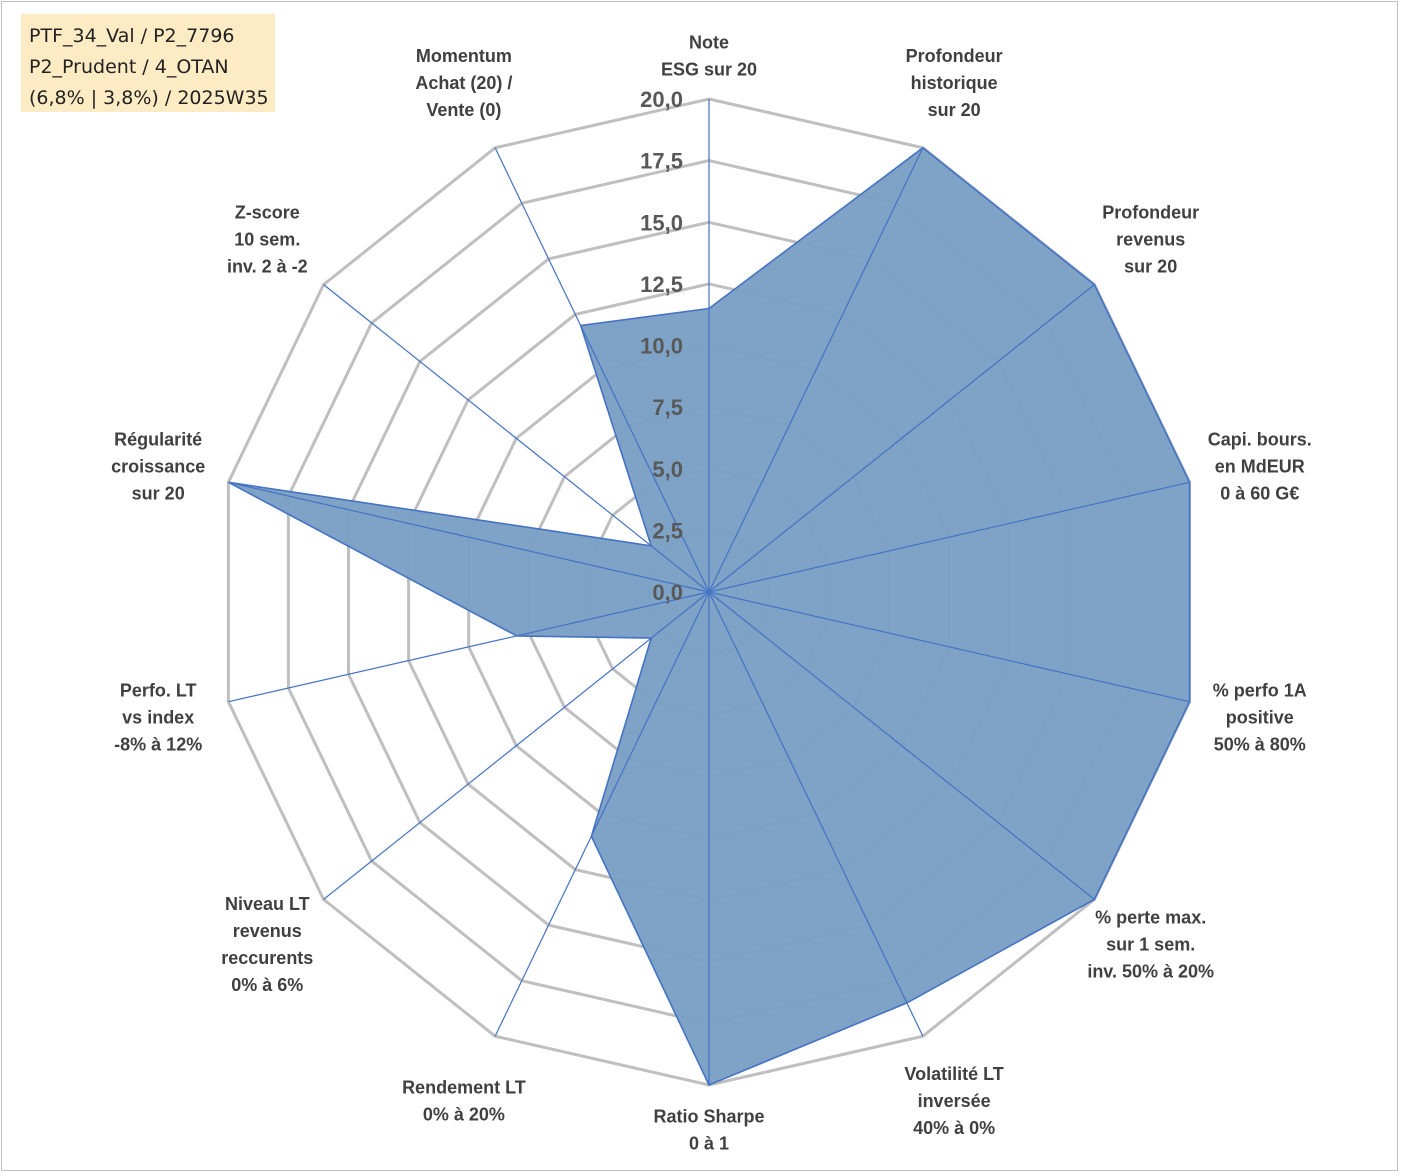  Describe the element at coordinates (667, 530) in the screenshot. I see `tick-label-1: 2,5` at that location.